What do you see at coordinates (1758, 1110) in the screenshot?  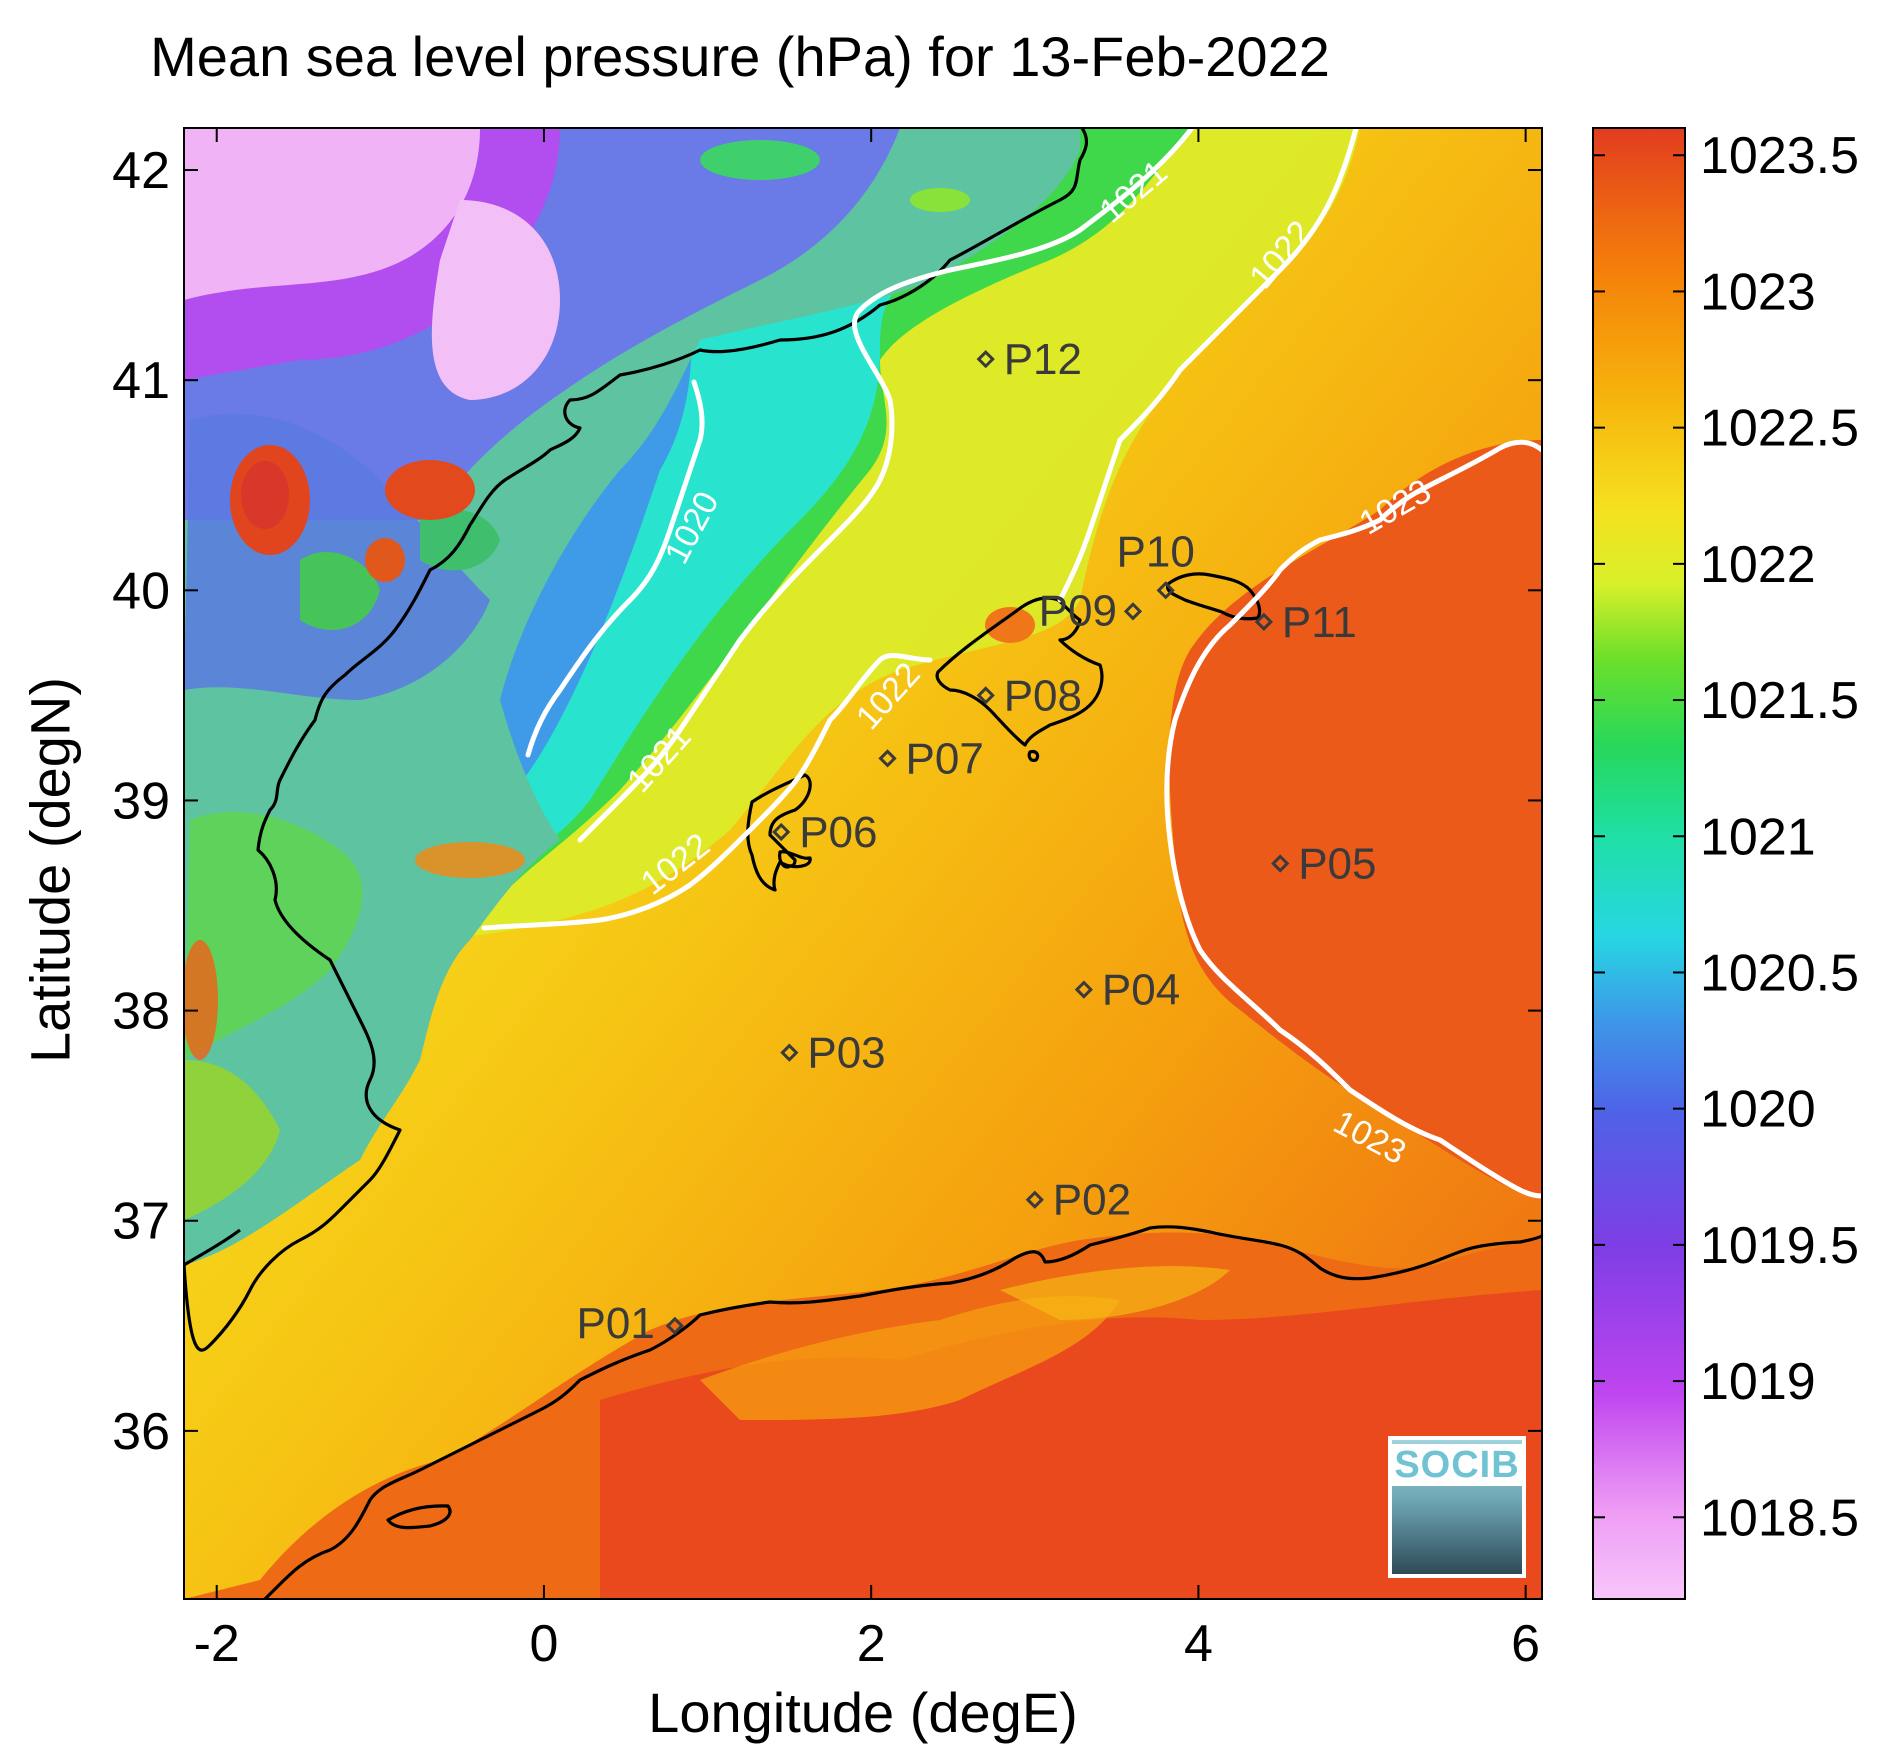 I see `colorbar-tick-label: 1020` at bounding box center [1758, 1110].